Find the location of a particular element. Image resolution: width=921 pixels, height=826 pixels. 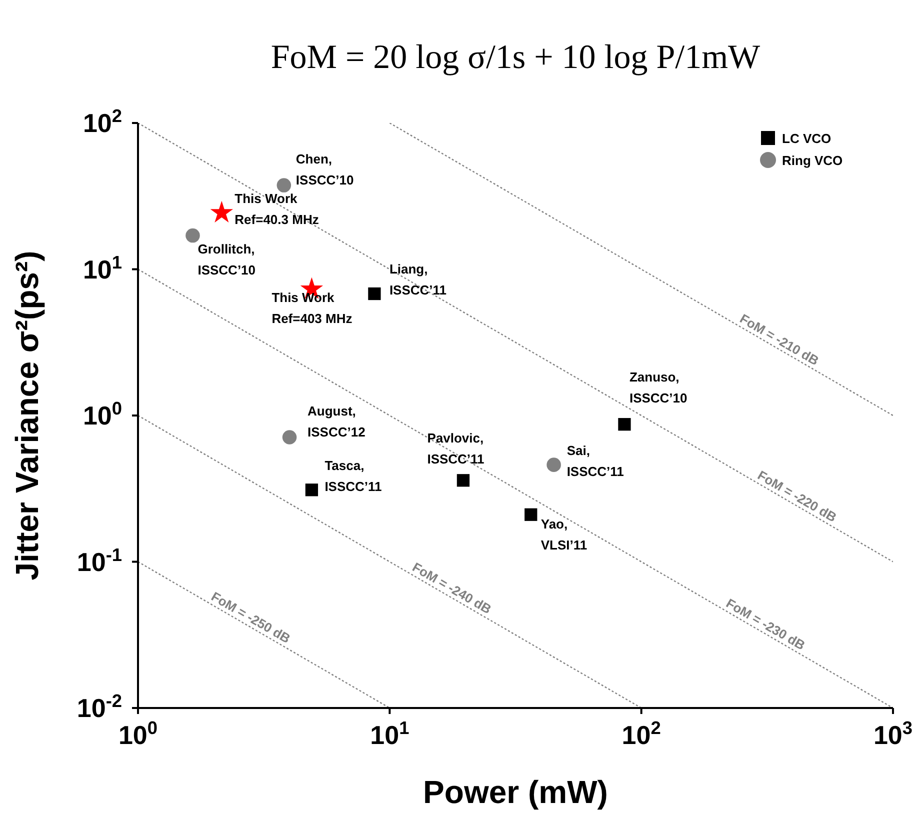

text: FoM = -240 dB is located at coordinates (452, 588).